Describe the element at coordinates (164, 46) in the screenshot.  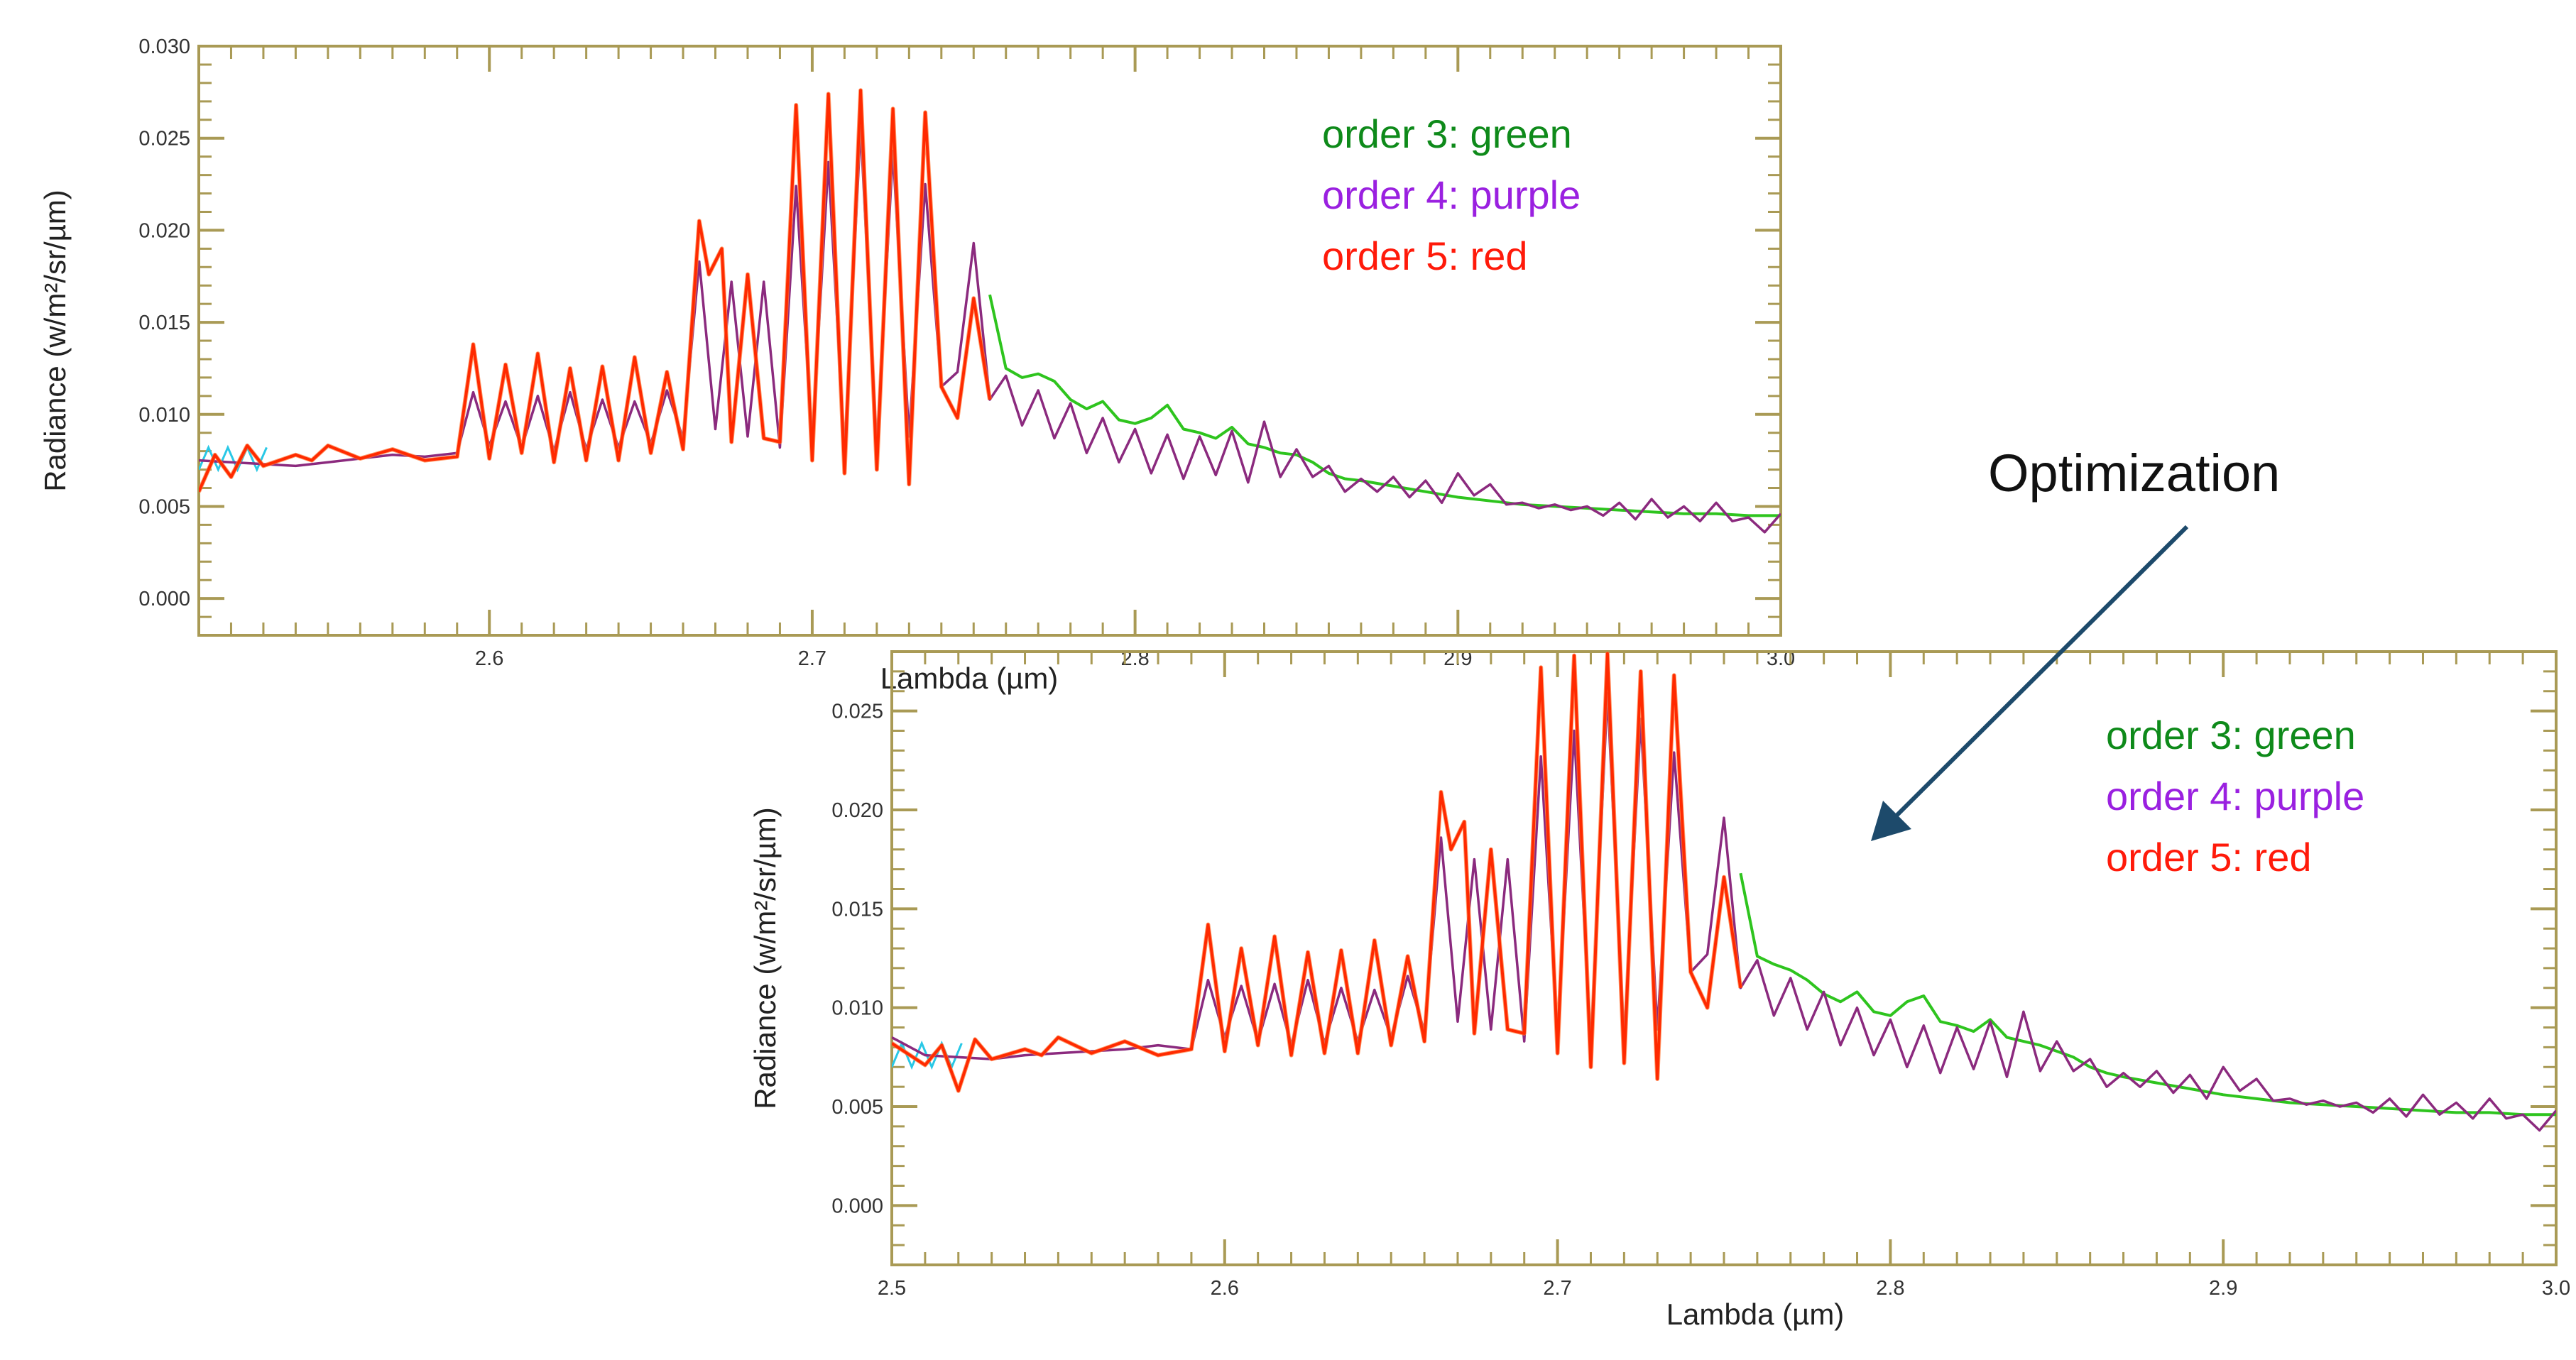
I see `y-tick-label: 0.030` at that location.